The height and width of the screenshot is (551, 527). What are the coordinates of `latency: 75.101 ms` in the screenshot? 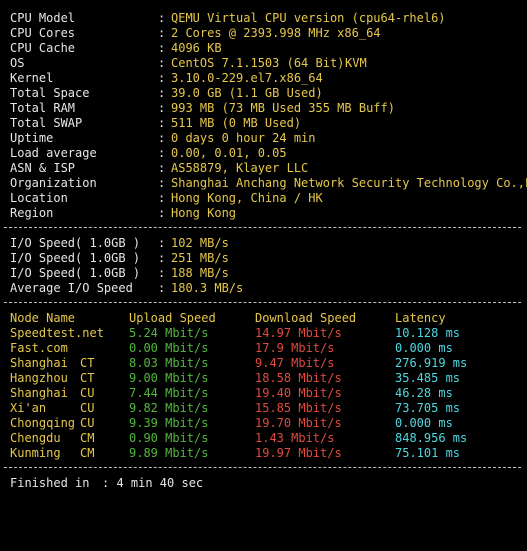 It's located at (428, 453).